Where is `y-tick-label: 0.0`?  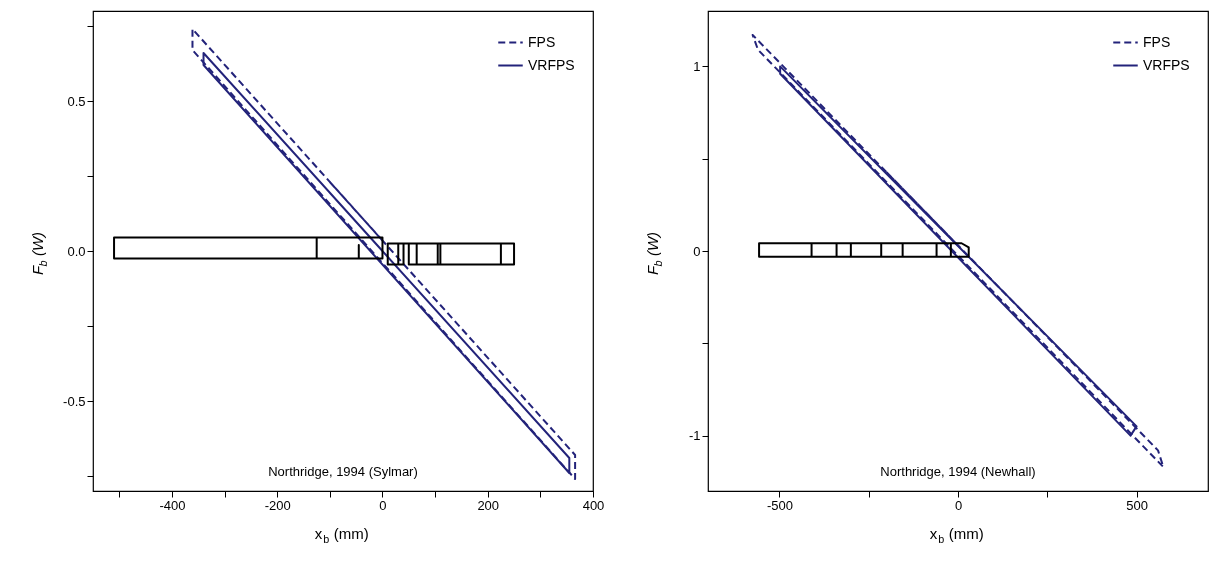 y-tick-label: 0.0 is located at coordinates (76, 251).